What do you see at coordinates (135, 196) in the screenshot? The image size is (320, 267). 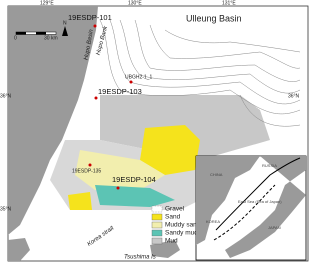 I see `sandy-mud` at bounding box center [135, 196].